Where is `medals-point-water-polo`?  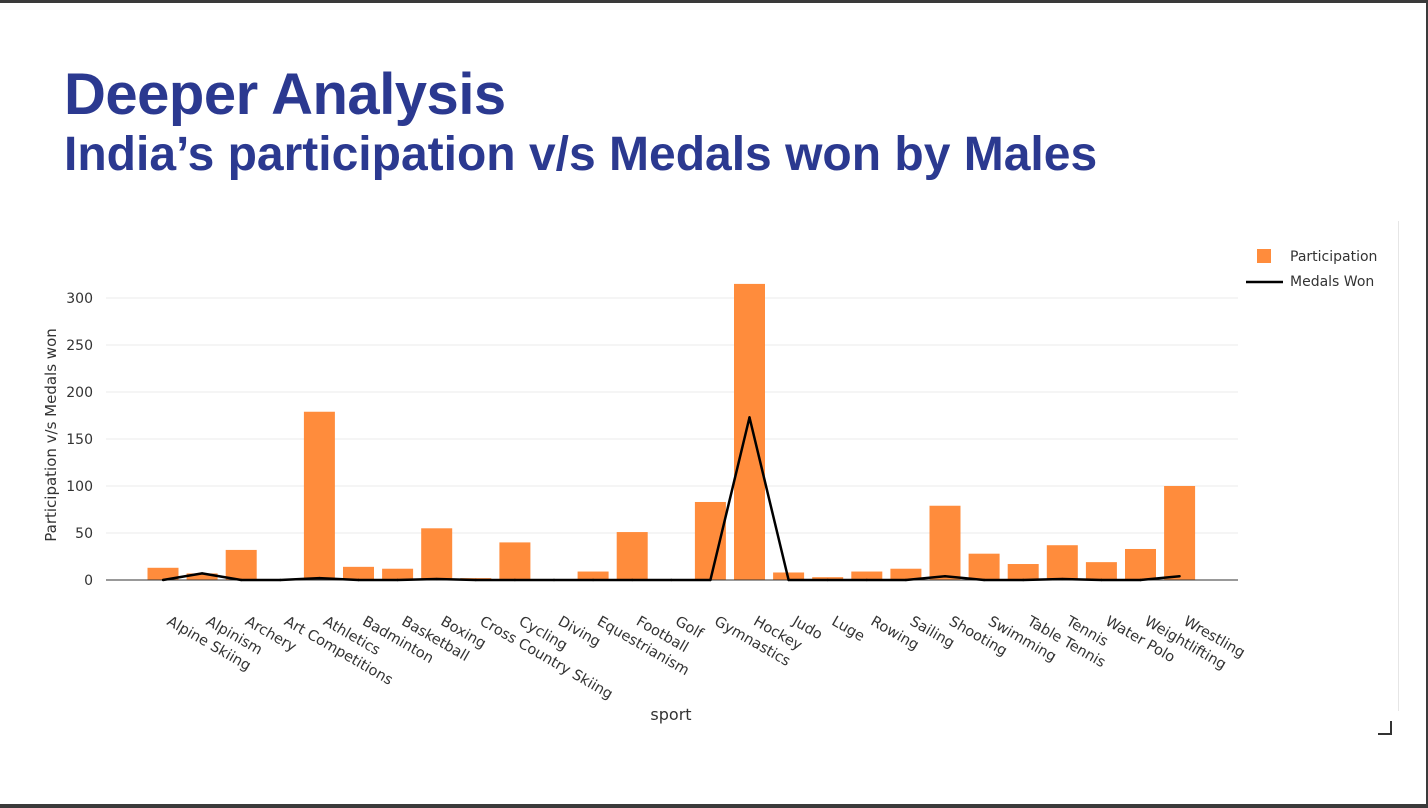
medals-point-water-polo is located at coordinates (1101, 580).